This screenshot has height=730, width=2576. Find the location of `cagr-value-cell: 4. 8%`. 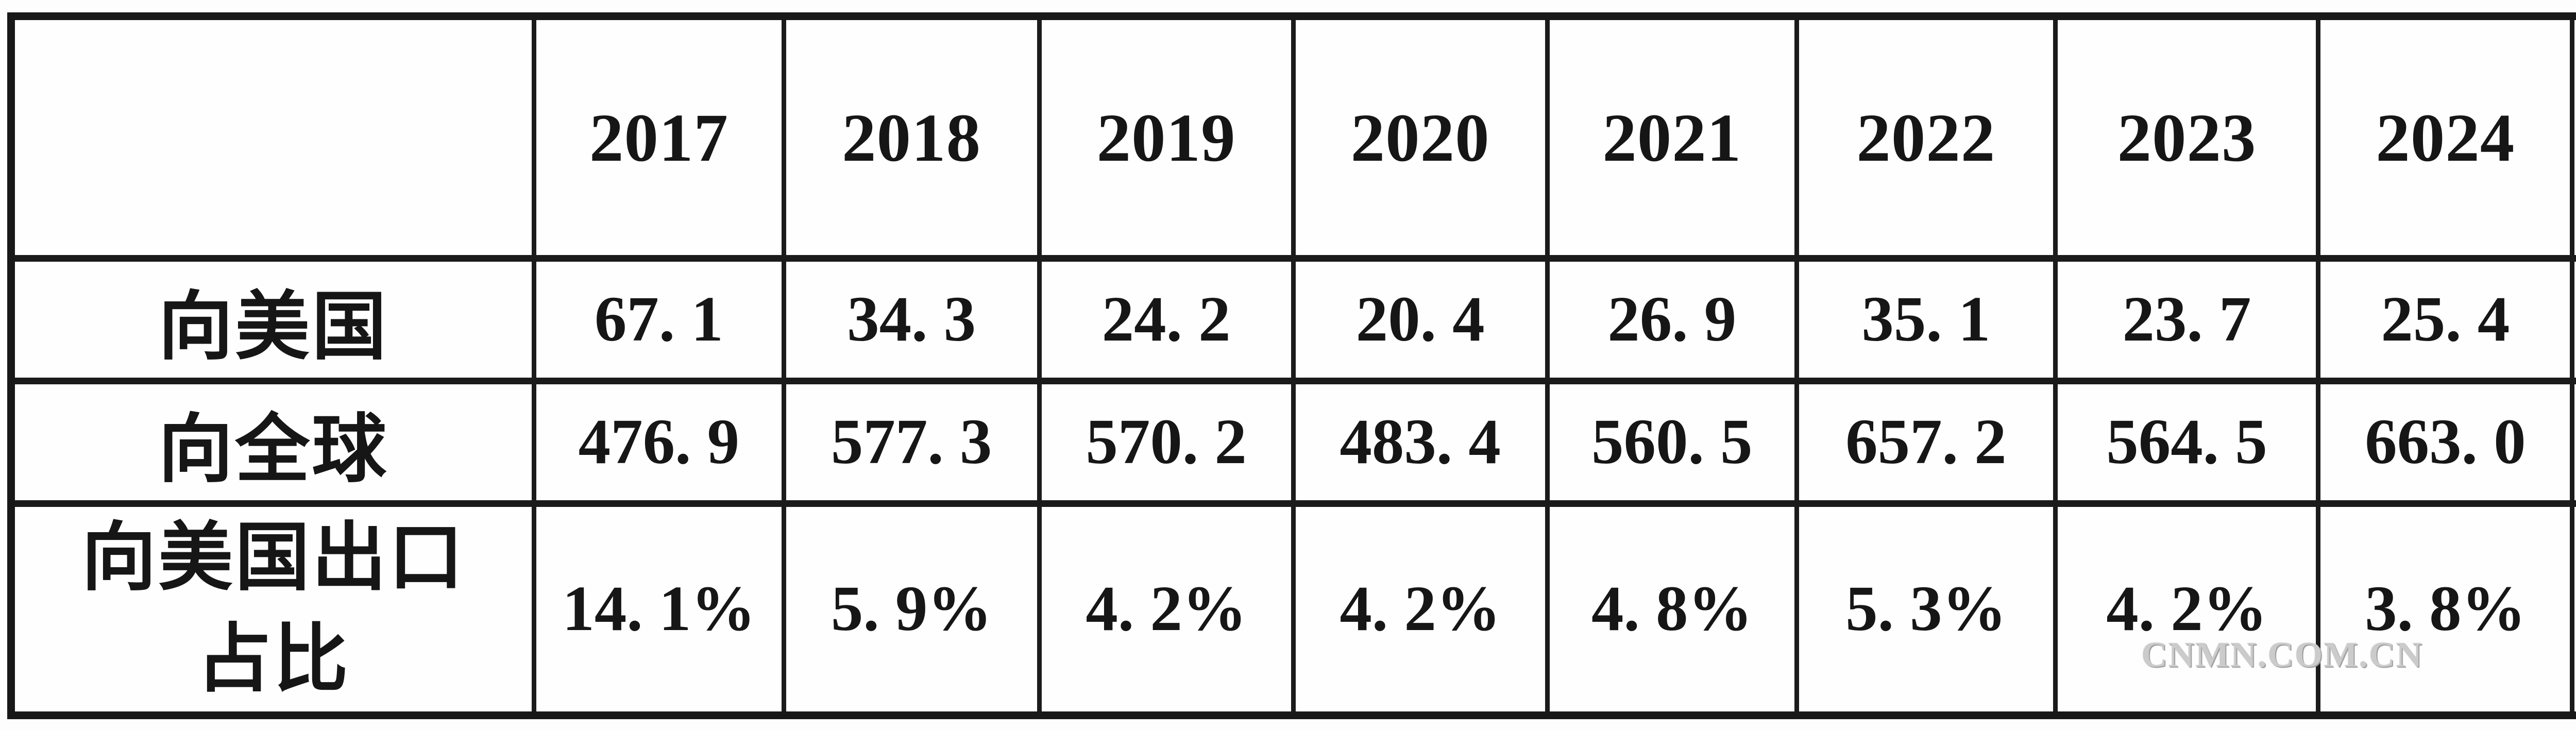

cagr-value-cell: 4. 8% is located at coordinates (2573, 443).